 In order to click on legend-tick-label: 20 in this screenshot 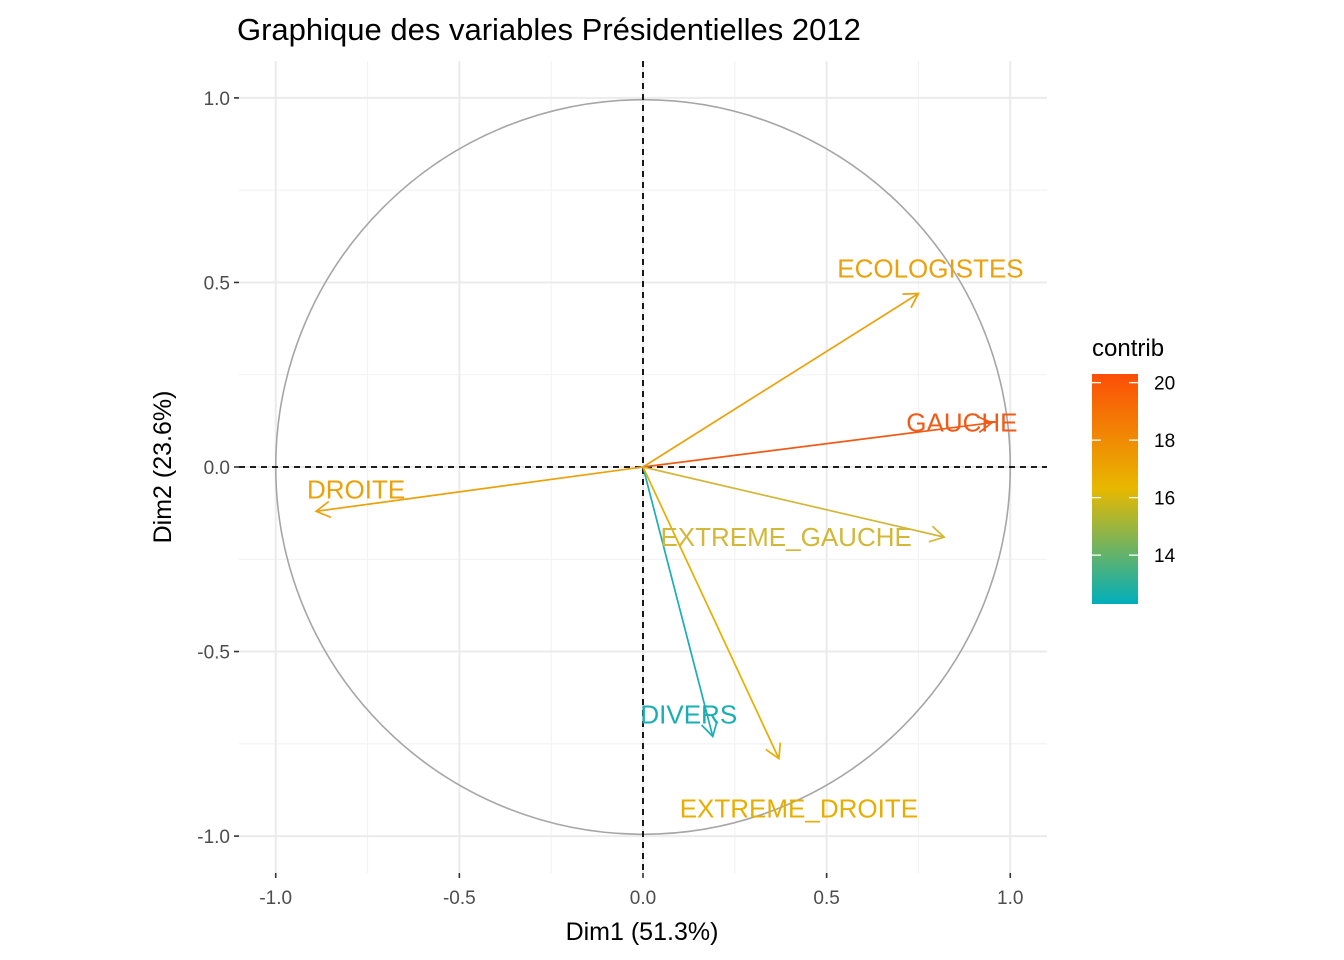, I will do `click(1164, 384)`.